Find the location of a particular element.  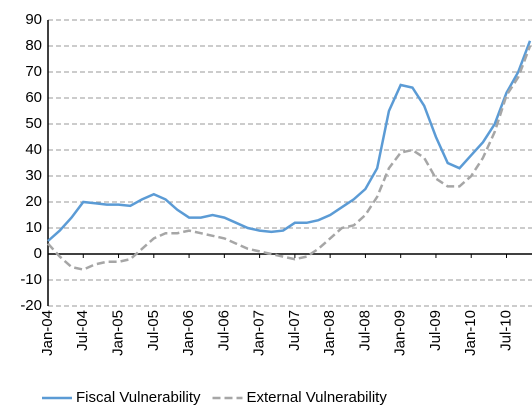

y-tick-label: 60 is located at coordinates (33, 97).